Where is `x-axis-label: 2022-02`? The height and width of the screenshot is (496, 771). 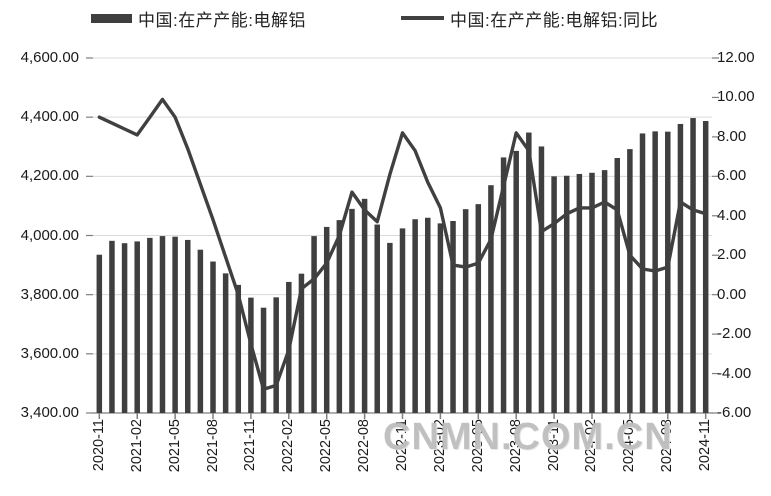
x-axis-label: 2022-02 is located at coordinates (288, 446).